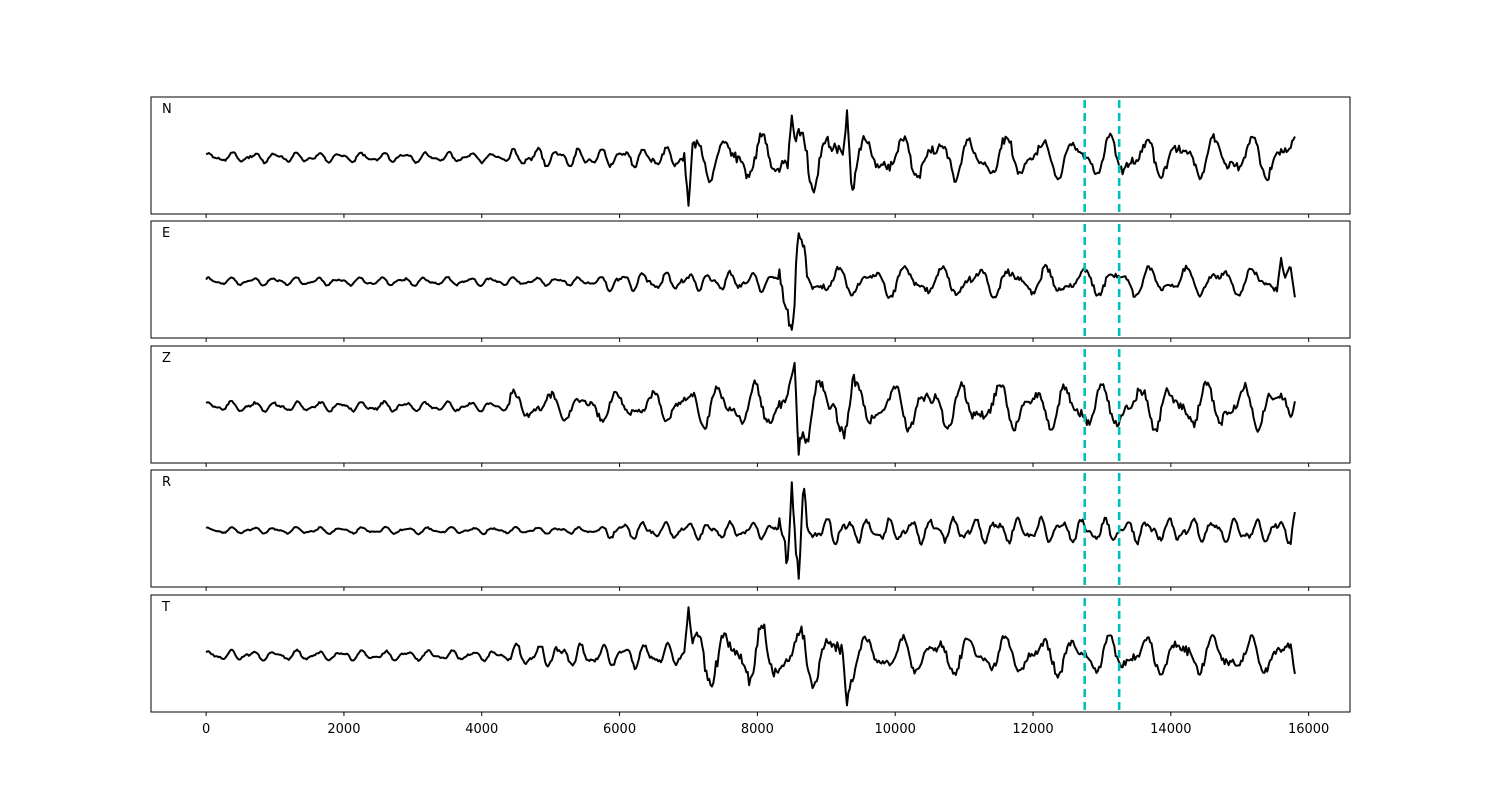  I want to click on panel-e: E, so click(750, 281).